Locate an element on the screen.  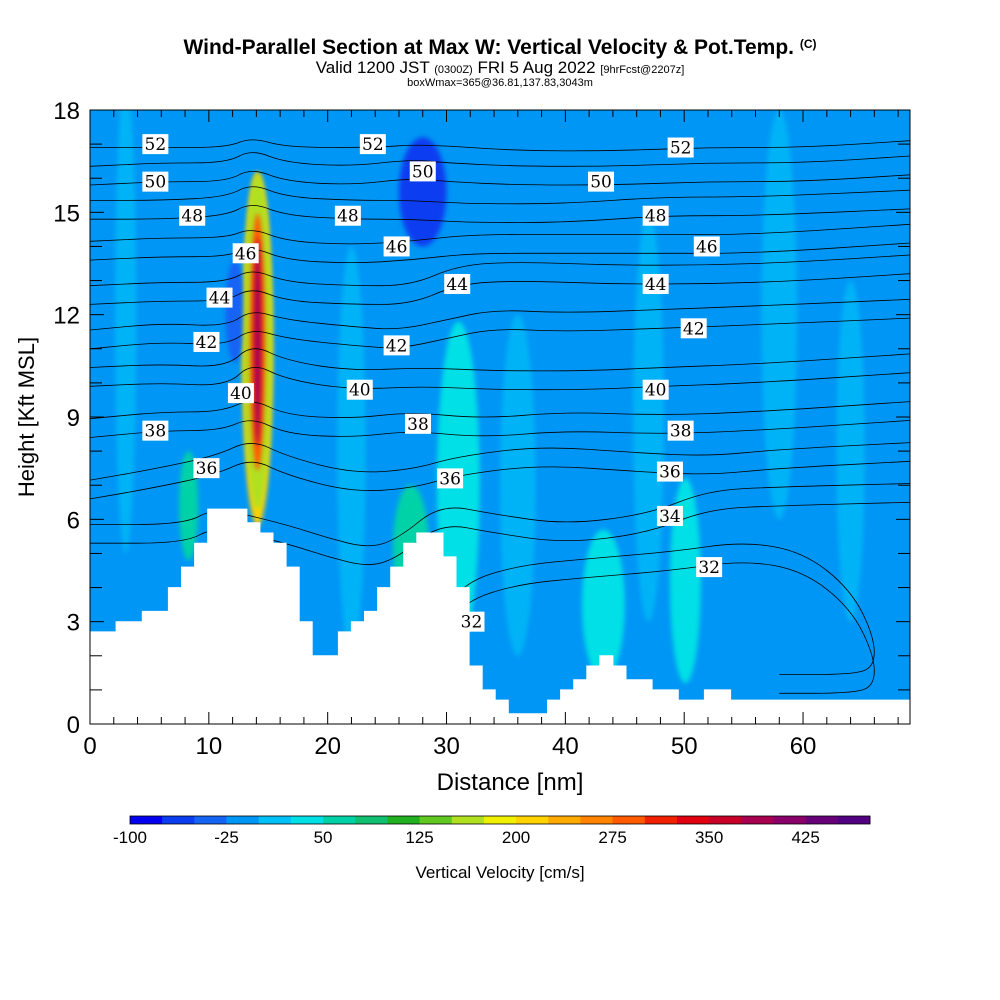
x-tick-label: 30 is located at coordinates (446, 746).